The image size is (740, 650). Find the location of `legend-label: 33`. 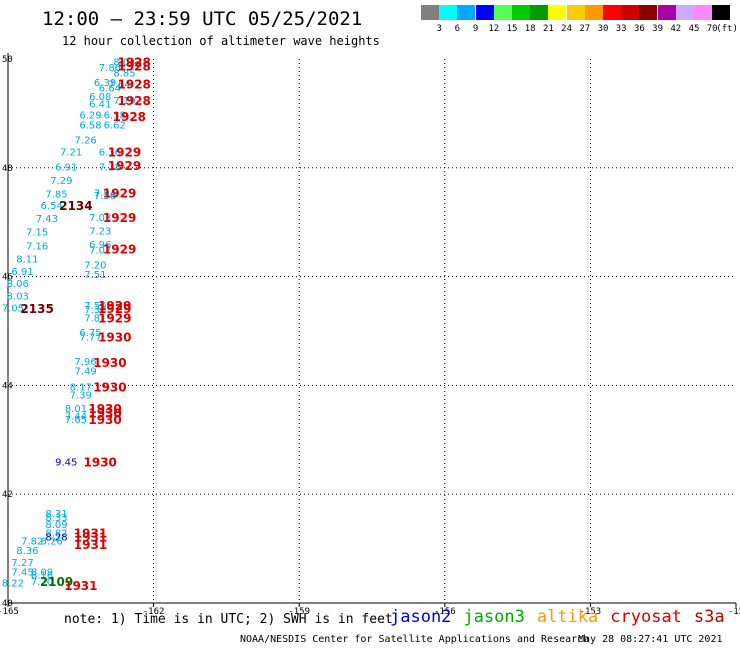

legend-label: 33 is located at coordinates (621, 29).